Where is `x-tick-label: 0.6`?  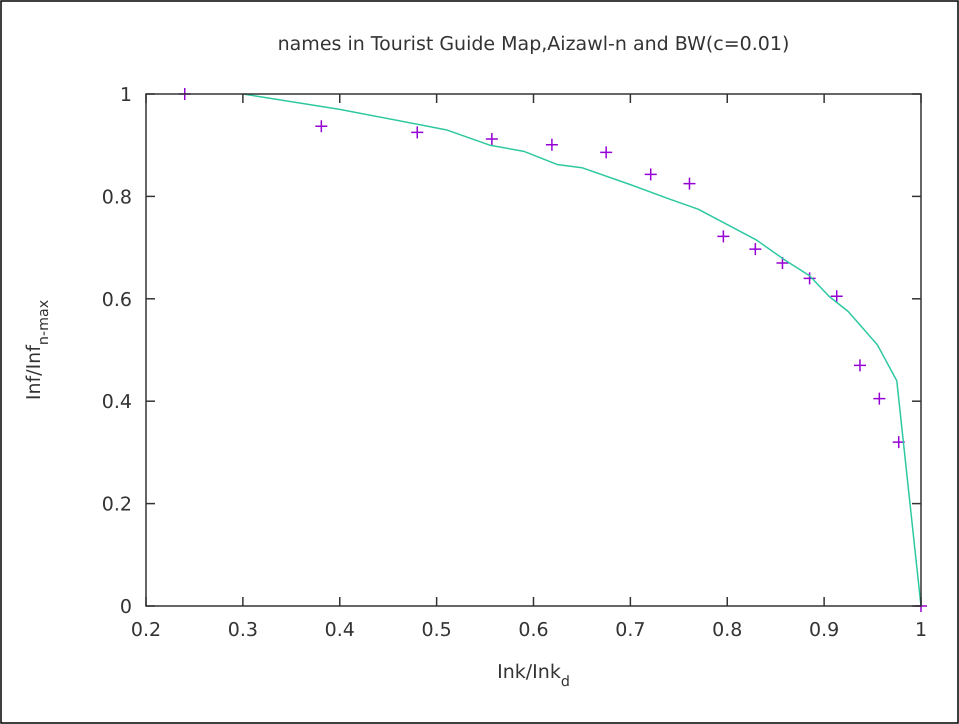 x-tick-label: 0.6 is located at coordinates (533, 630).